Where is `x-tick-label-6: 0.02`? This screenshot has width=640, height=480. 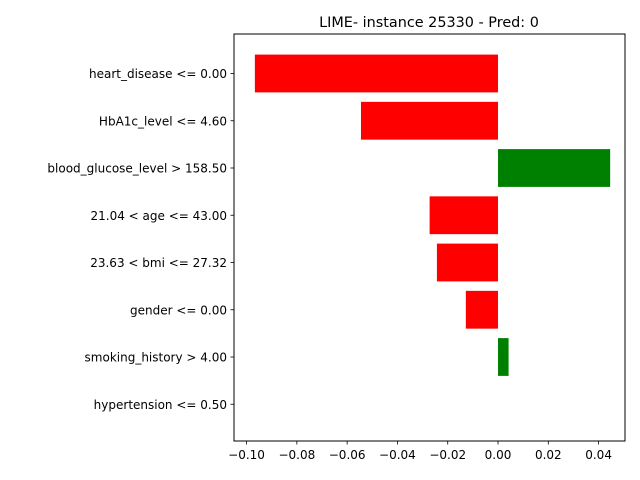 x-tick-label-6: 0.02 is located at coordinates (548, 455).